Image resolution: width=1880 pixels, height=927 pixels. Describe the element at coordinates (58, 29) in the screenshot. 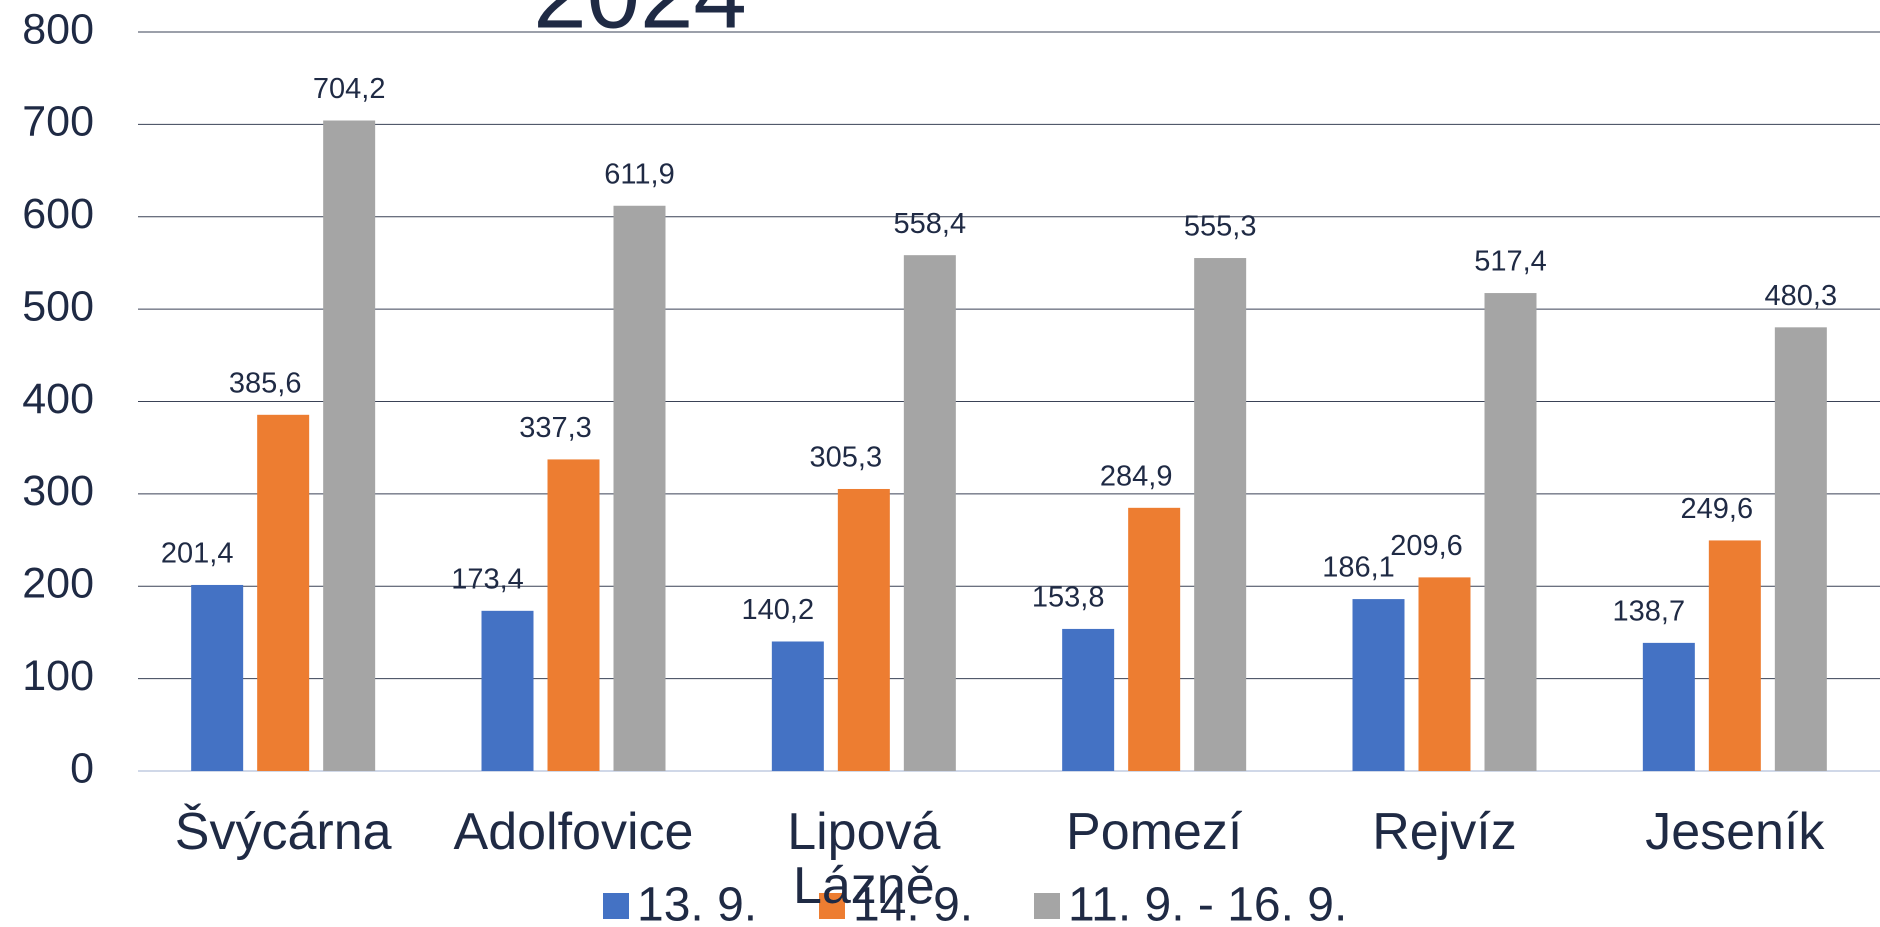

I see `y-tick-label: 800` at that location.